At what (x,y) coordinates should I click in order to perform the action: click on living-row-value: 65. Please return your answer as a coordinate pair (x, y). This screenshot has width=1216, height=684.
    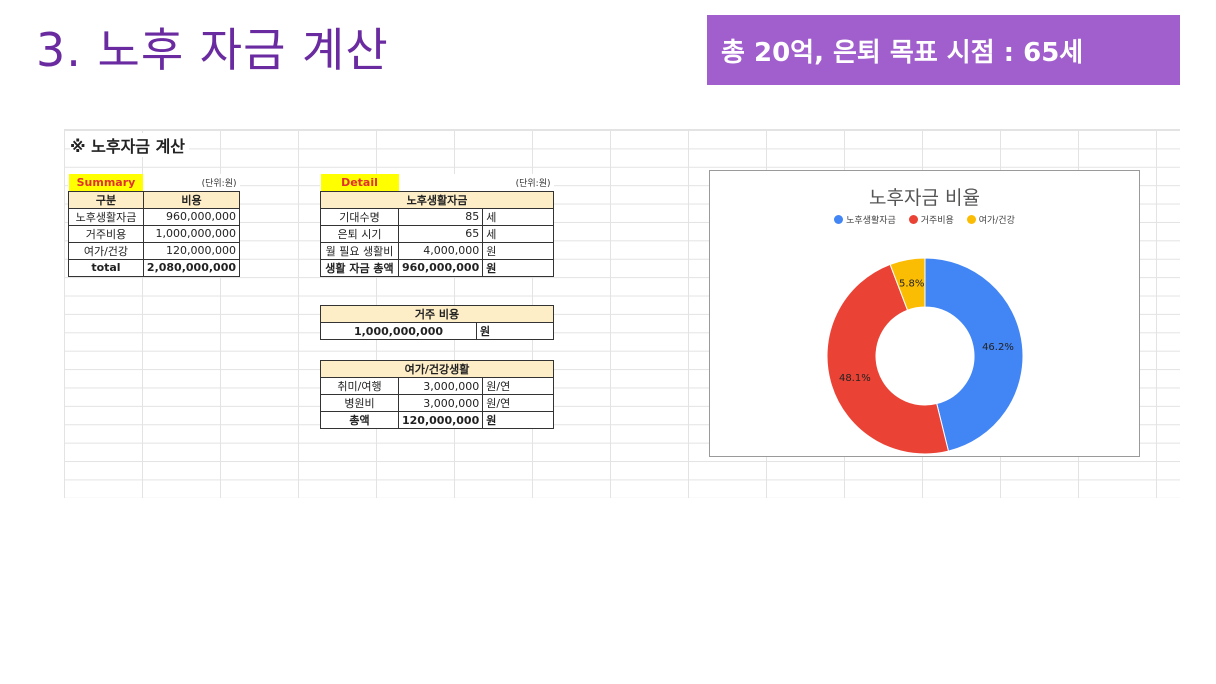
    Looking at the image, I should click on (440, 233).